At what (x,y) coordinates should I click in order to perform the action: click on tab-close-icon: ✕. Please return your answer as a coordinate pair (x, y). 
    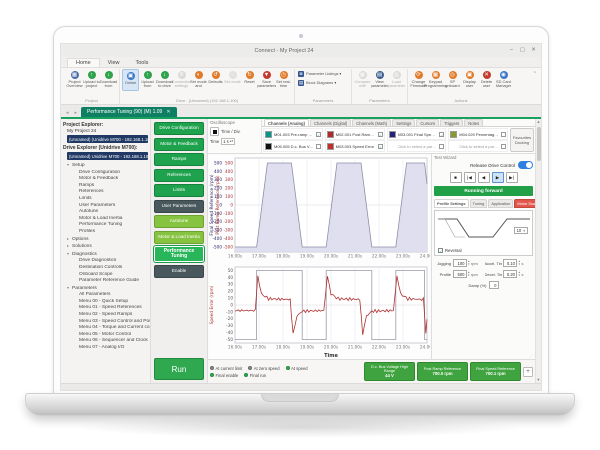
    Looking at the image, I should click on (168, 112).